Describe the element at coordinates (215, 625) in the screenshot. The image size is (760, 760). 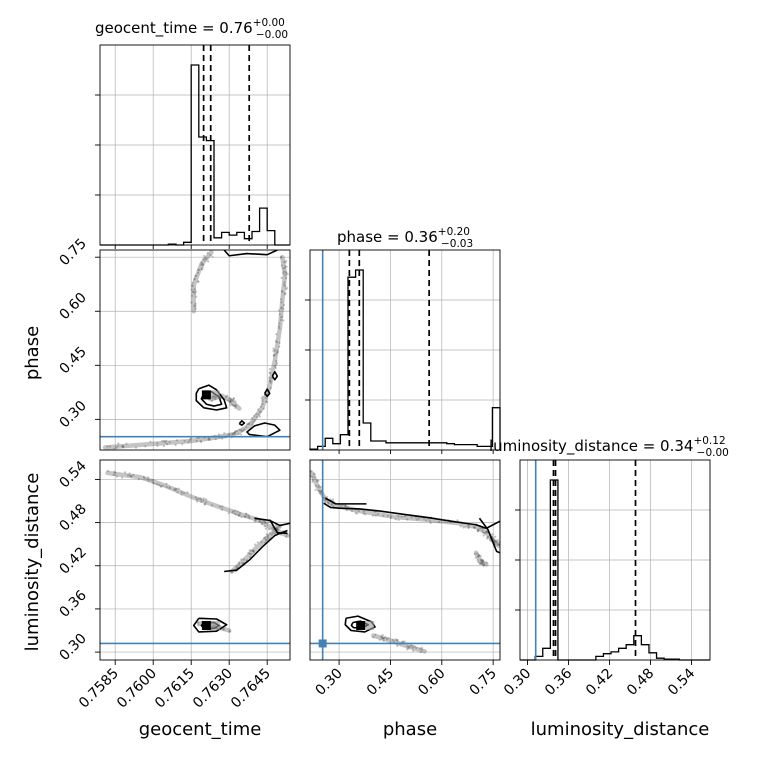
I see `density-shade` at that location.